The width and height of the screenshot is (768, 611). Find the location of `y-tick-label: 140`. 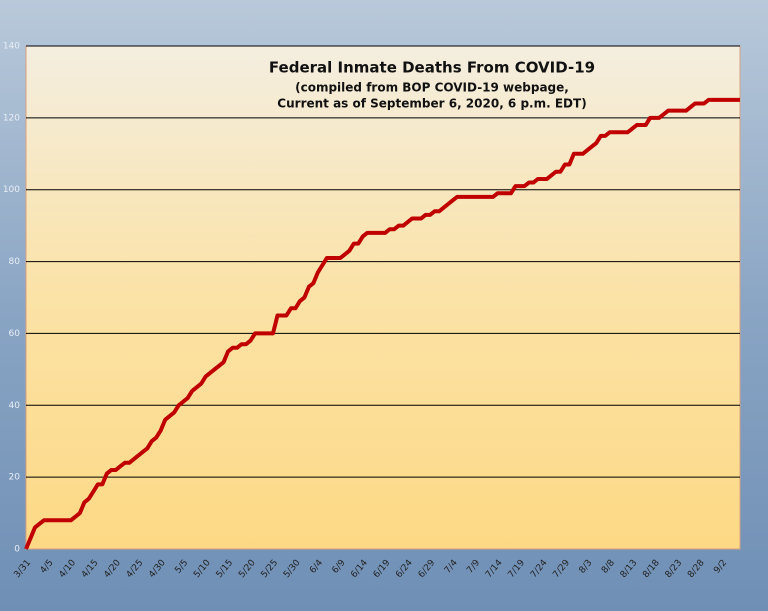

y-tick-label: 140 is located at coordinates (11, 47).